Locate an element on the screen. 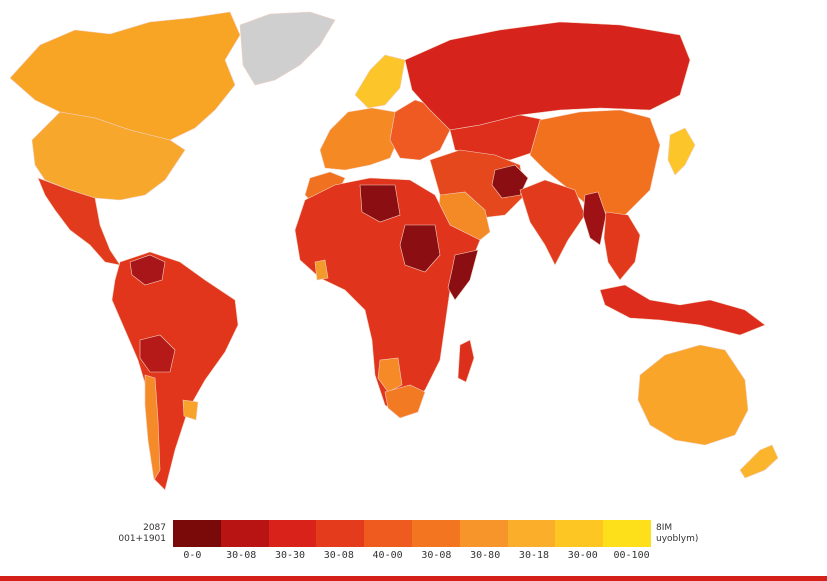 This screenshot has height=581, width=827. region-scandinavia is located at coordinates (380, 81).